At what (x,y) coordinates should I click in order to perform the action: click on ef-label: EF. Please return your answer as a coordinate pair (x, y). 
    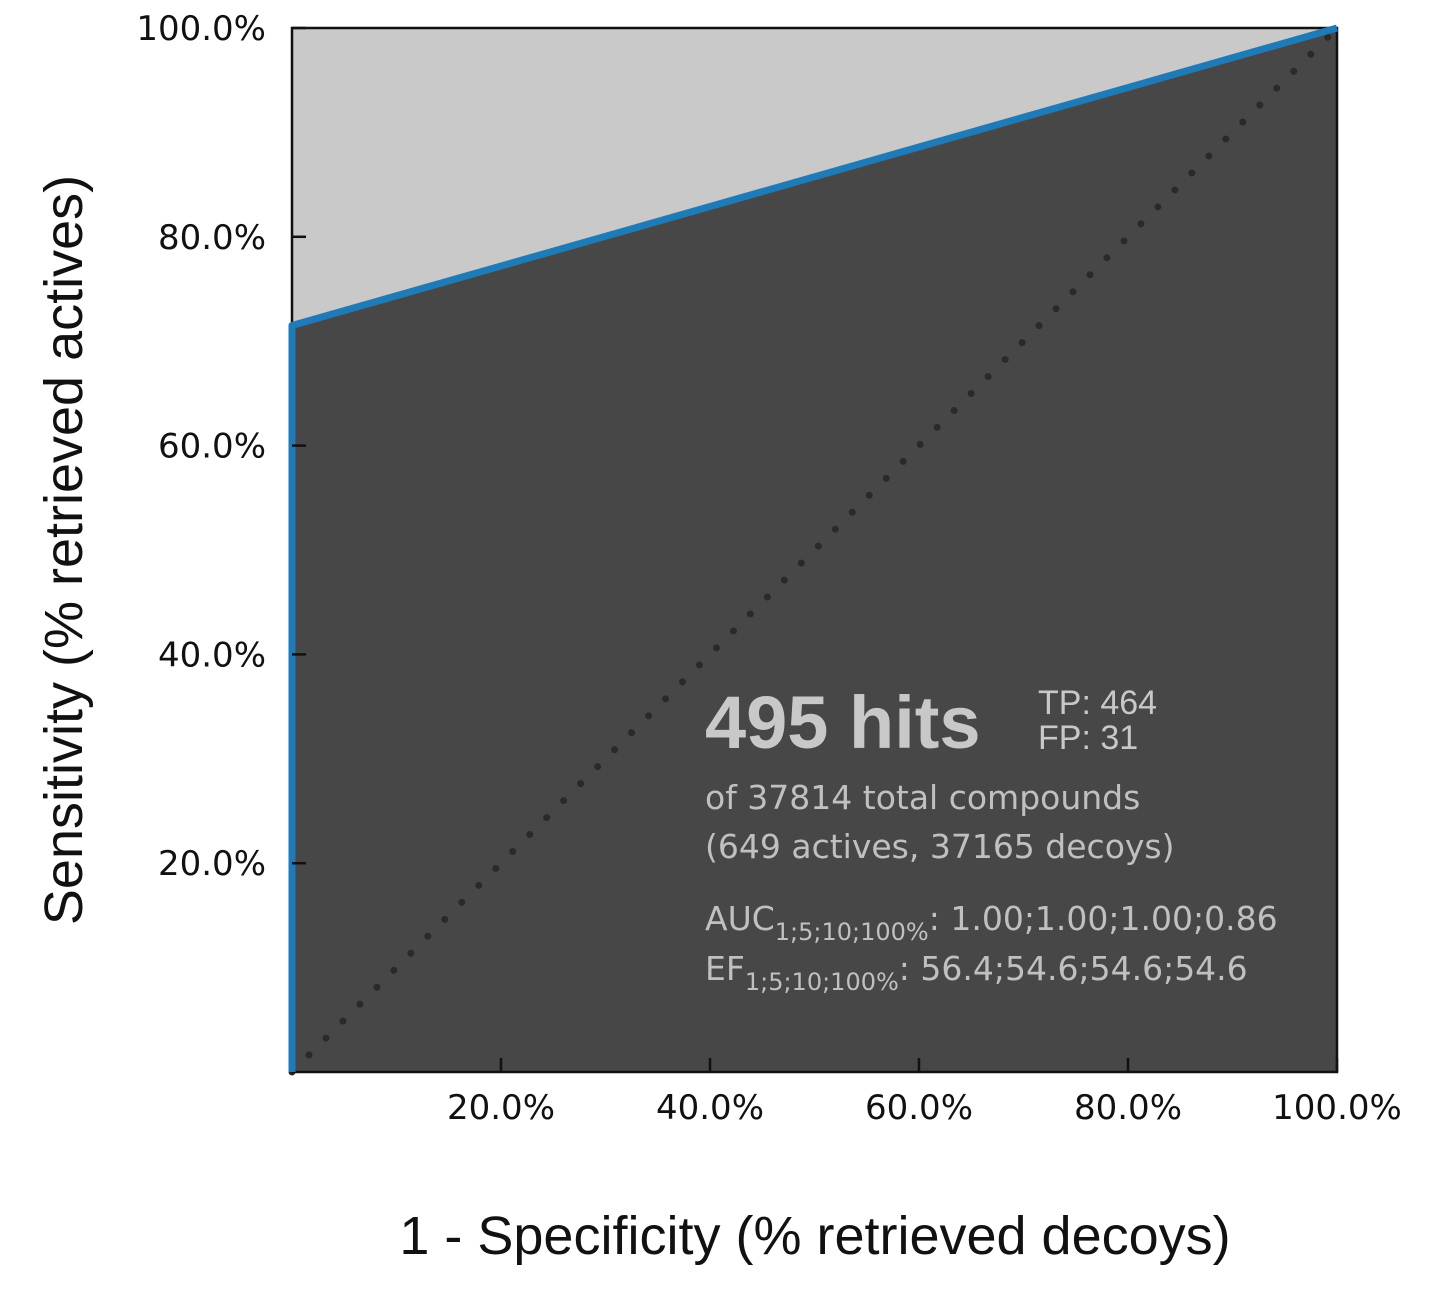
    Looking at the image, I should click on (725, 968).